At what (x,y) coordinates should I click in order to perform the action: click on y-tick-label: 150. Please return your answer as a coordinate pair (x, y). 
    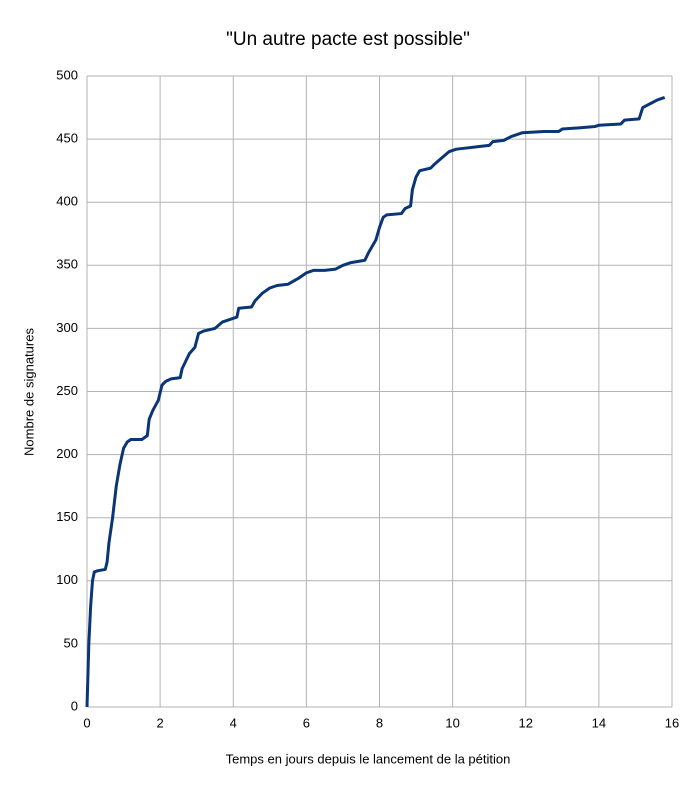
    Looking at the image, I should click on (67, 516).